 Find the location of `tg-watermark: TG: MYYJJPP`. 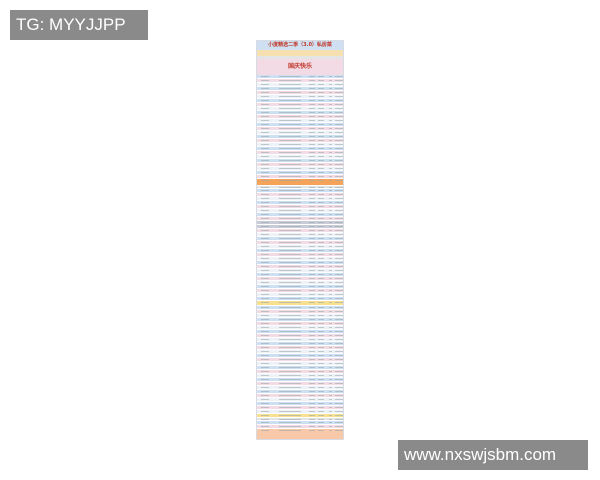

tg-watermark: TG: MYYJJPP is located at coordinates (79, 25).